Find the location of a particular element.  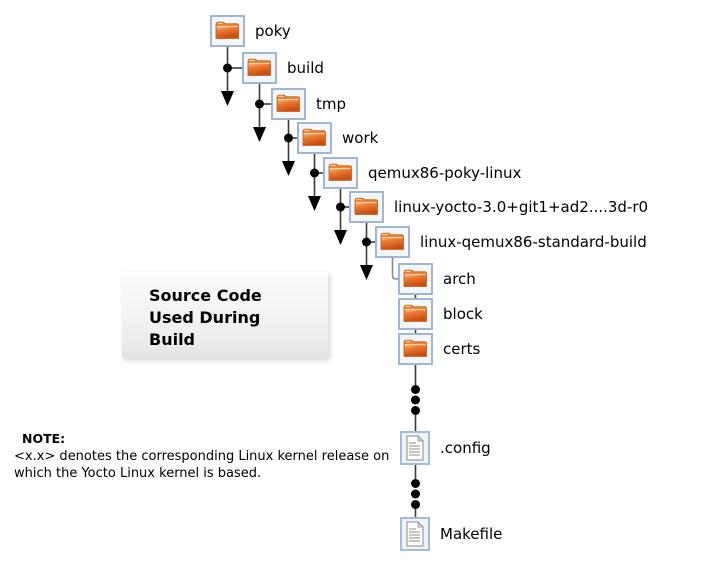

ellipsis-dots is located at coordinates (415, 447).